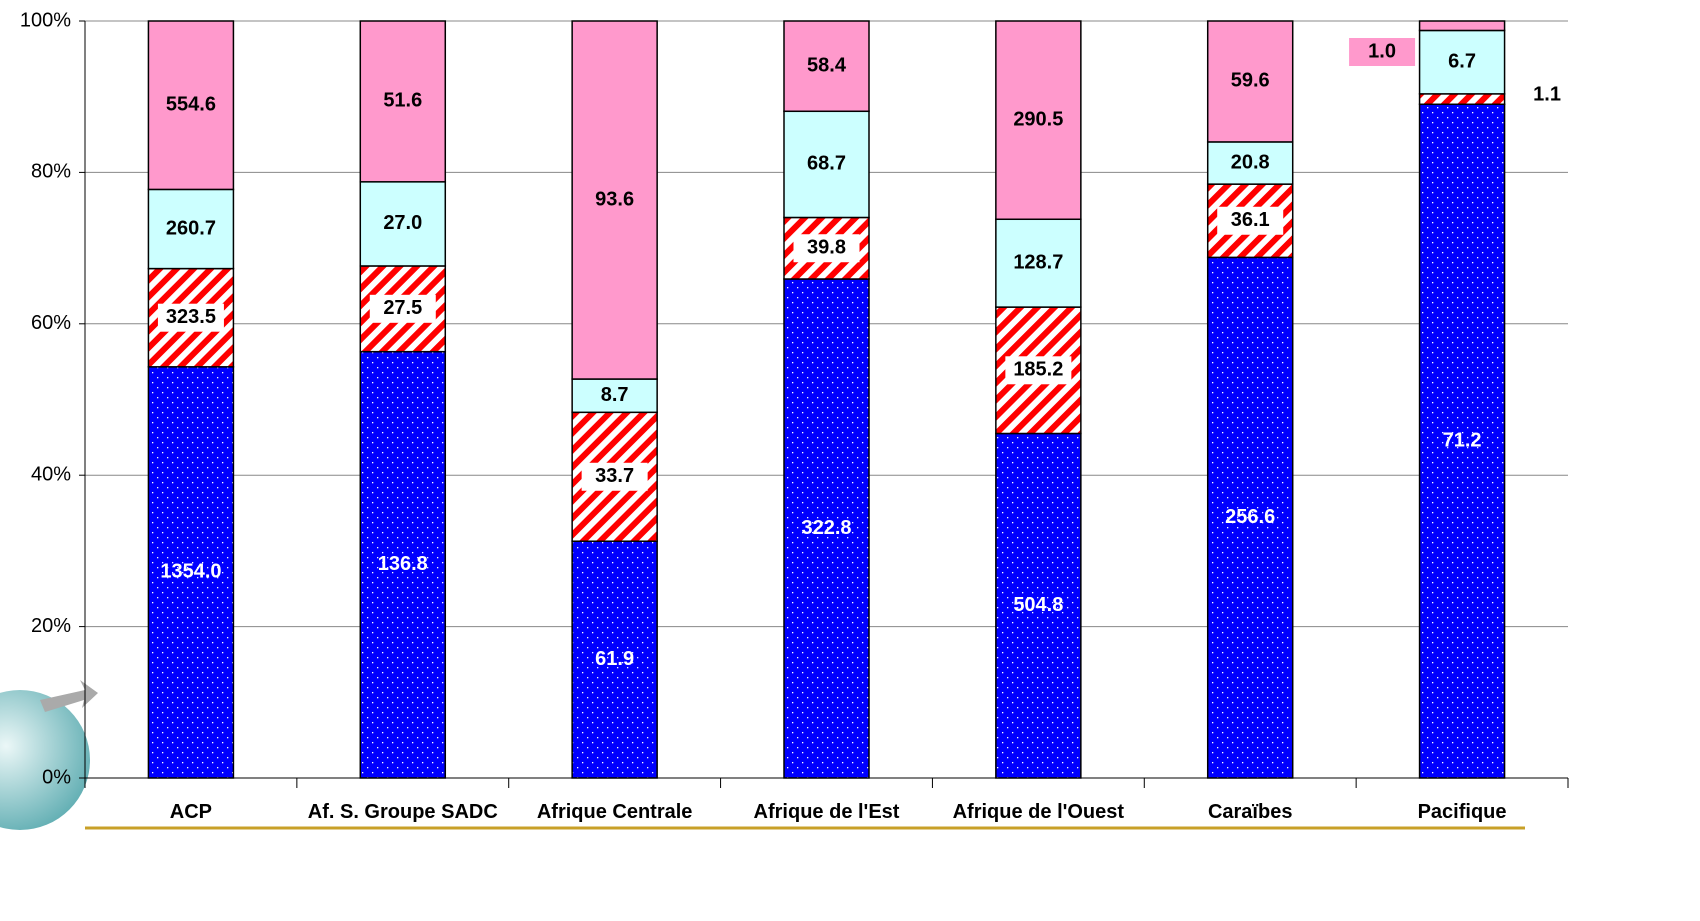 Image resolution: width=1700 pixels, height=921 pixels. Describe the element at coordinates (56, 777) in the screenshot. I see `y-tick-label: 0%` at that location.